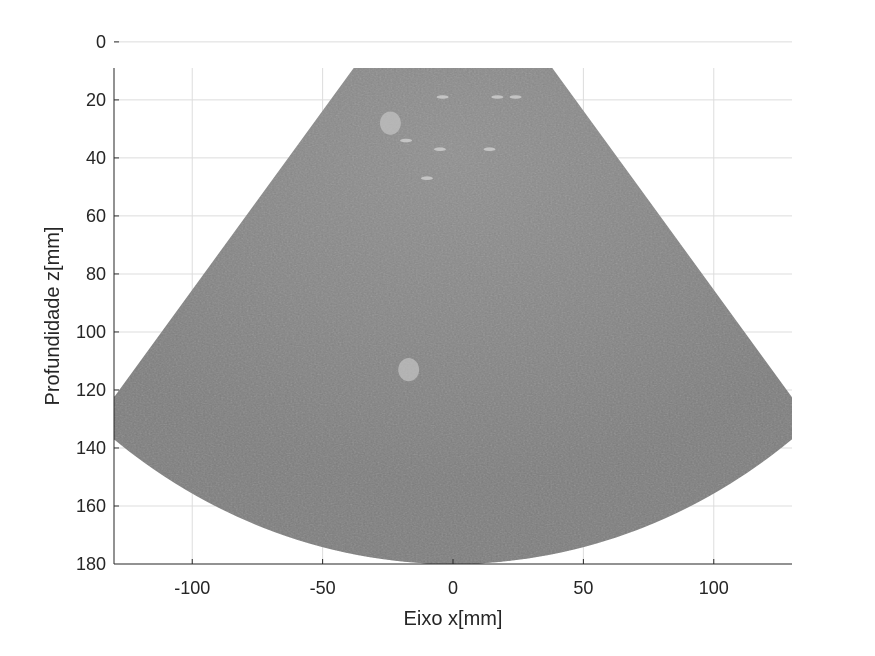  I want to click on y-tick-label-4: 80, so click(96, 274).